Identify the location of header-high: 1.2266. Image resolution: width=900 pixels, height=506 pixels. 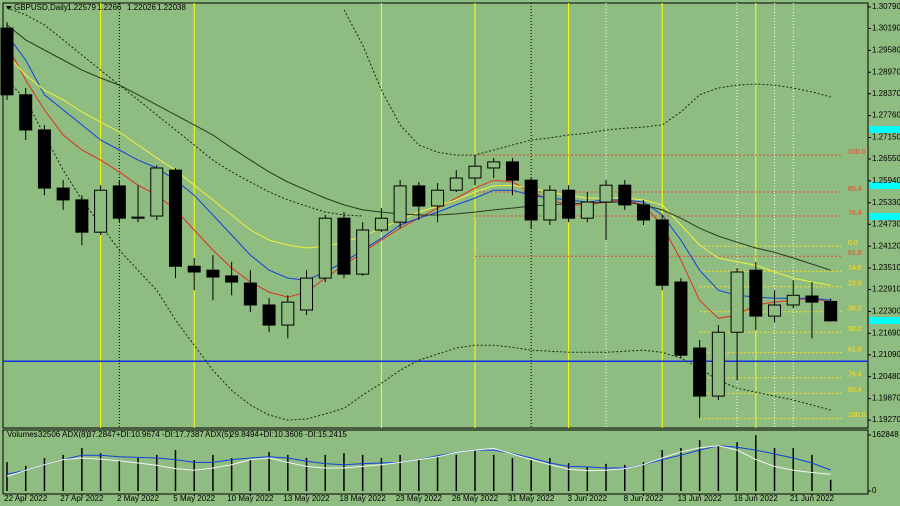
(109, 7).